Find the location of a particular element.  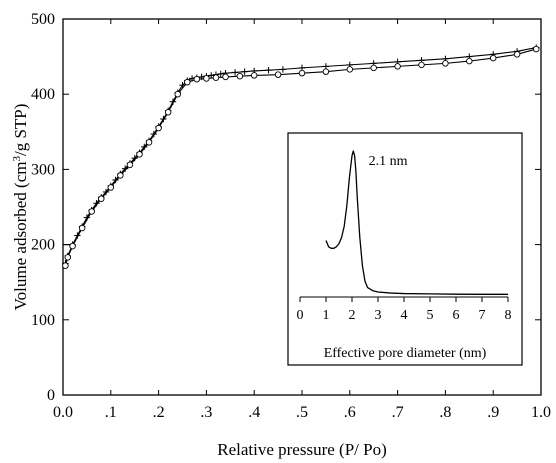

main-x-axis-title: Relative pressure (P/ Po) is located at coordinates (302, 449).